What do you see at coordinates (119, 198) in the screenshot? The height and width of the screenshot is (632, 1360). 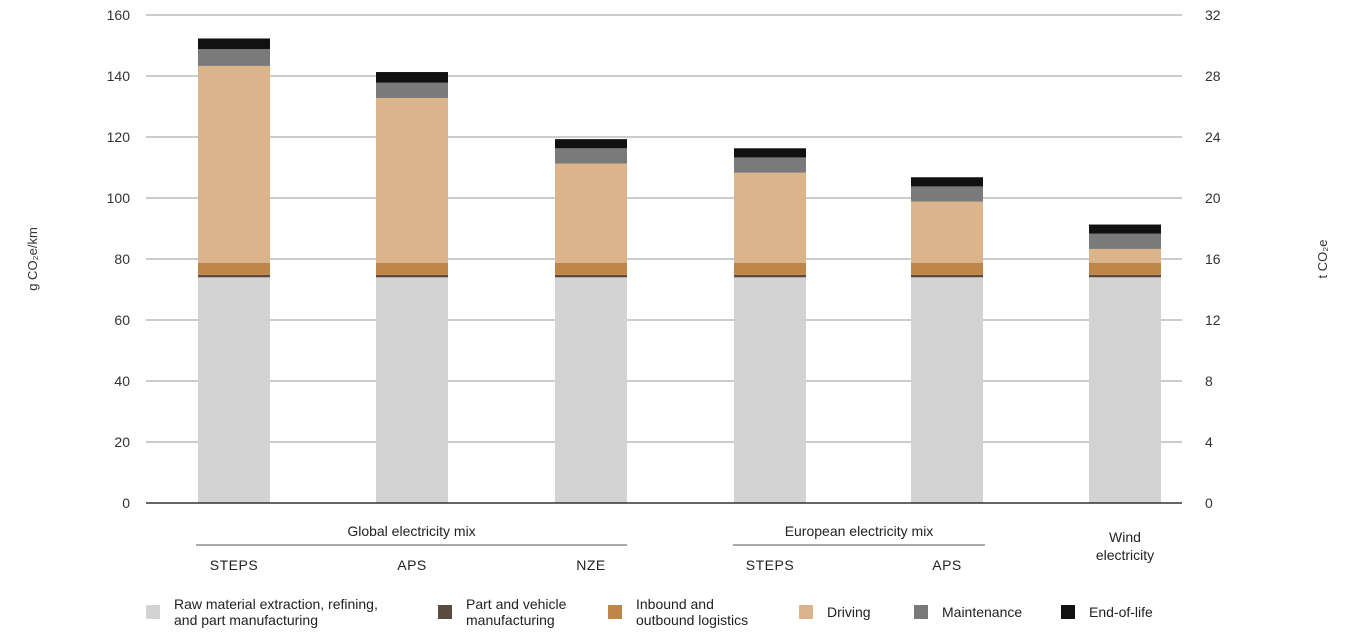 I see `y-tick-label: 100` at bounding box center [119, 198].